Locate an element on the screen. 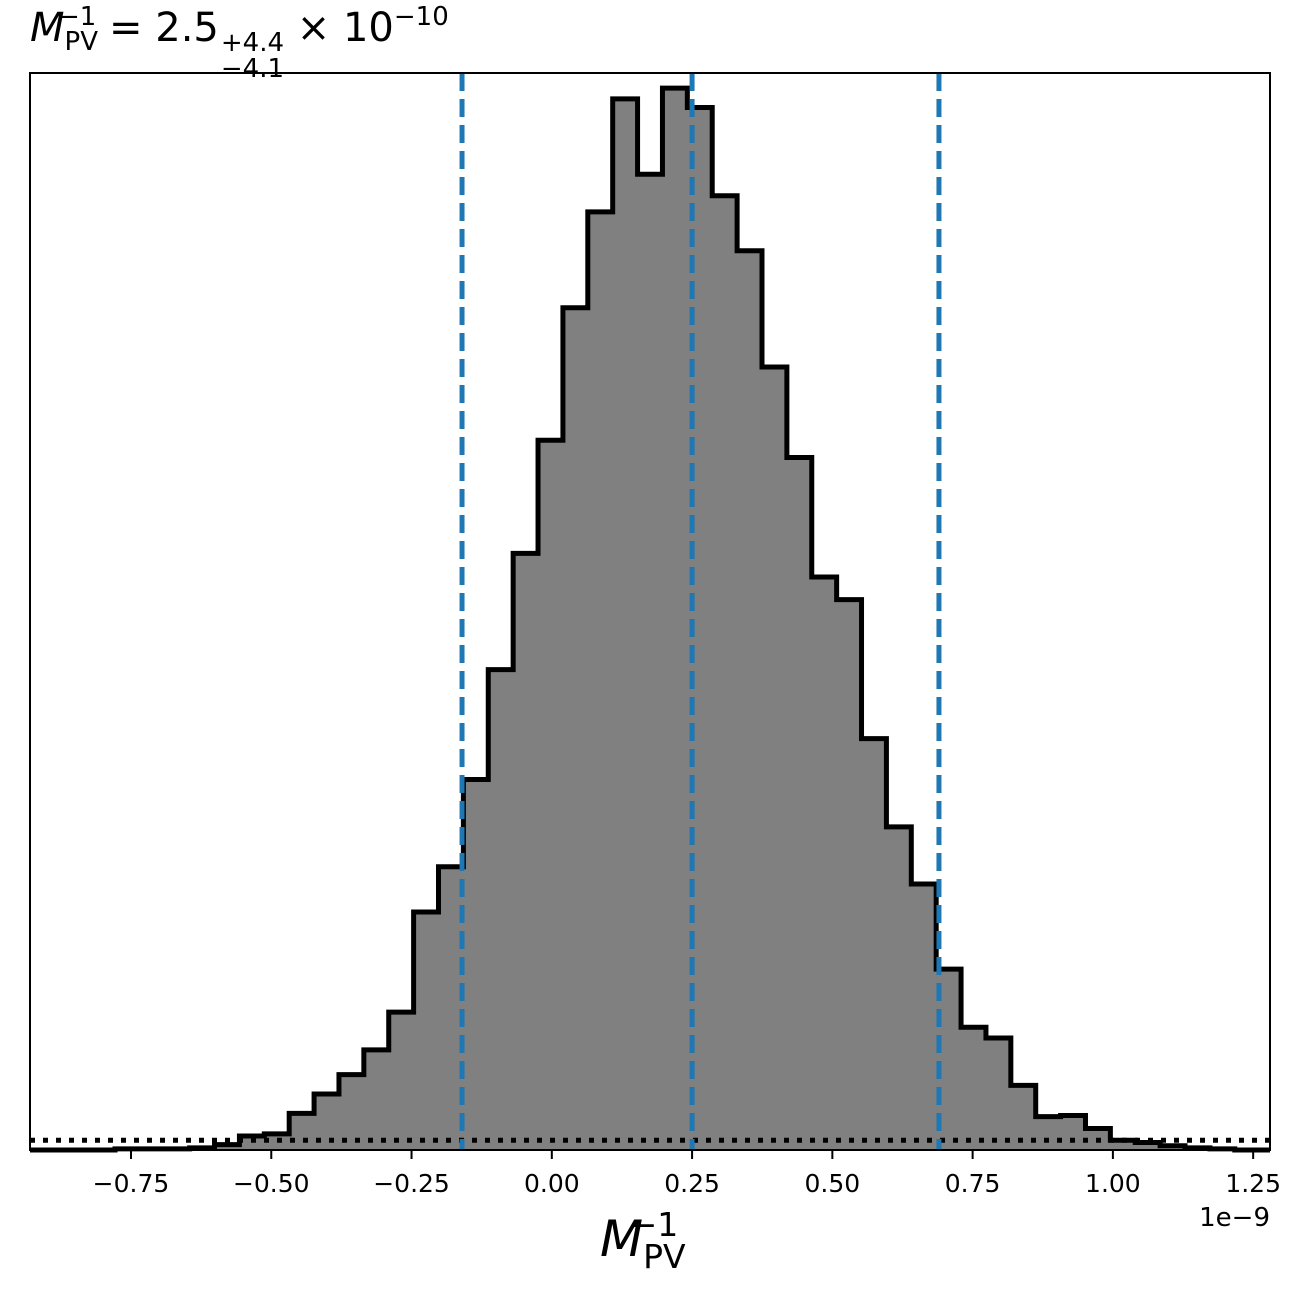  title-error-plus: +4.4 is located at coordinates (252, 43).